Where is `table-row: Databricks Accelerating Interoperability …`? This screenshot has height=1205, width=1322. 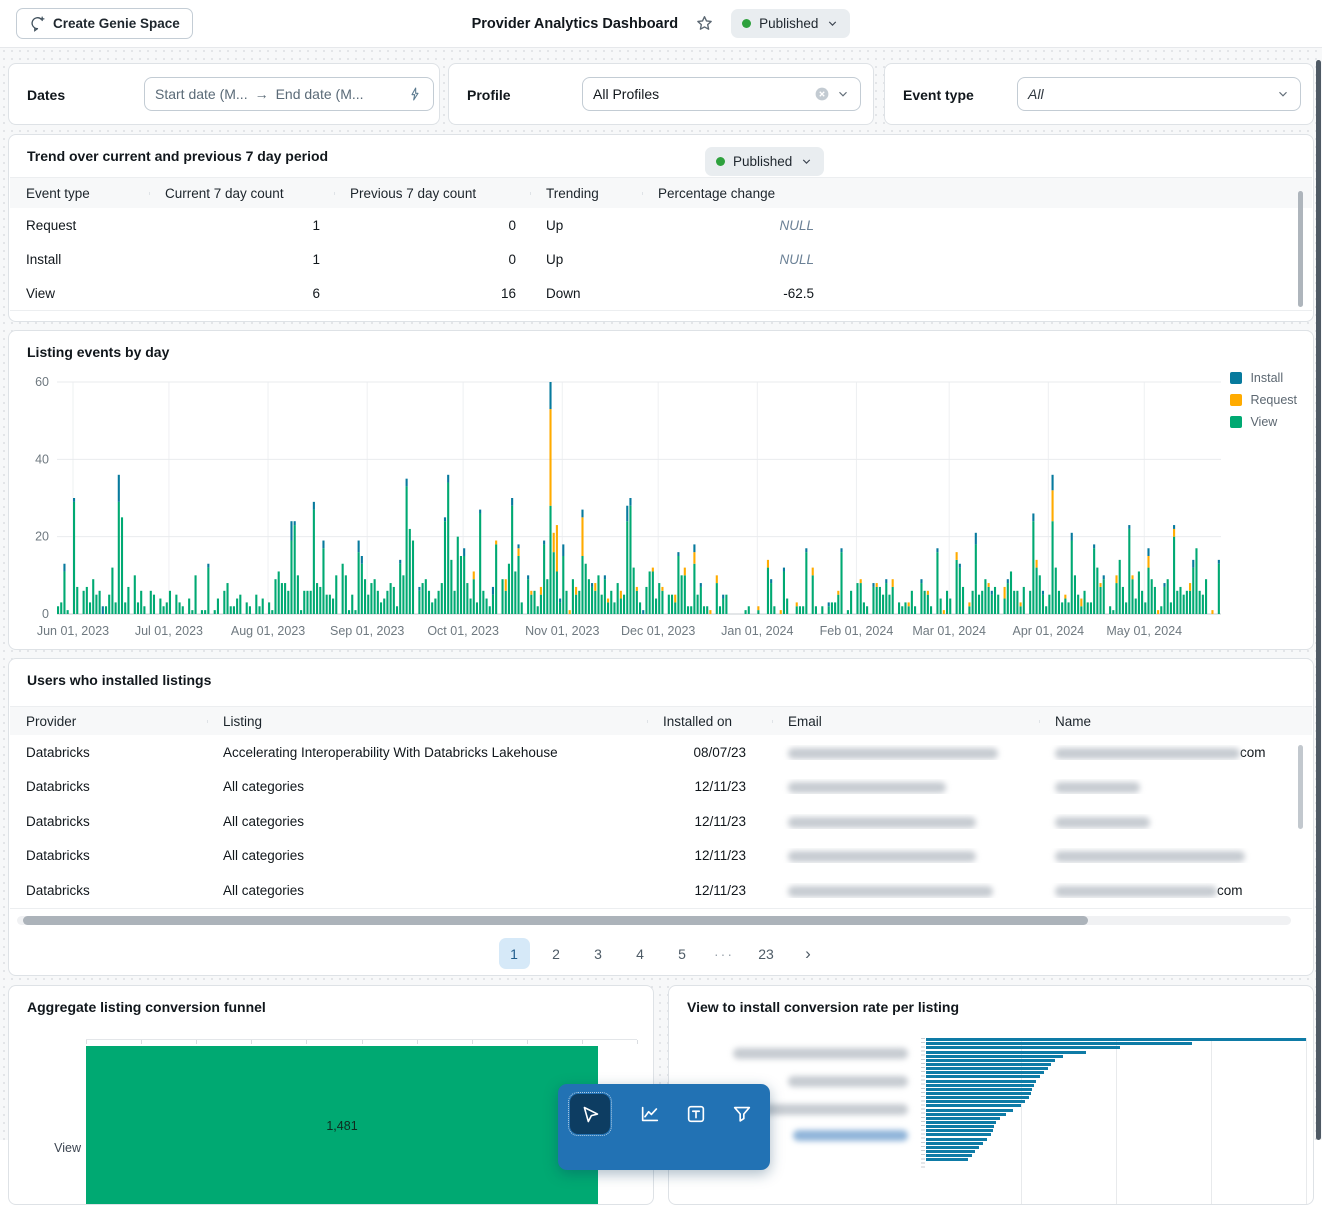 table-row: Databricks Accelerating Interoperability … is located at coordinates (661, 753).